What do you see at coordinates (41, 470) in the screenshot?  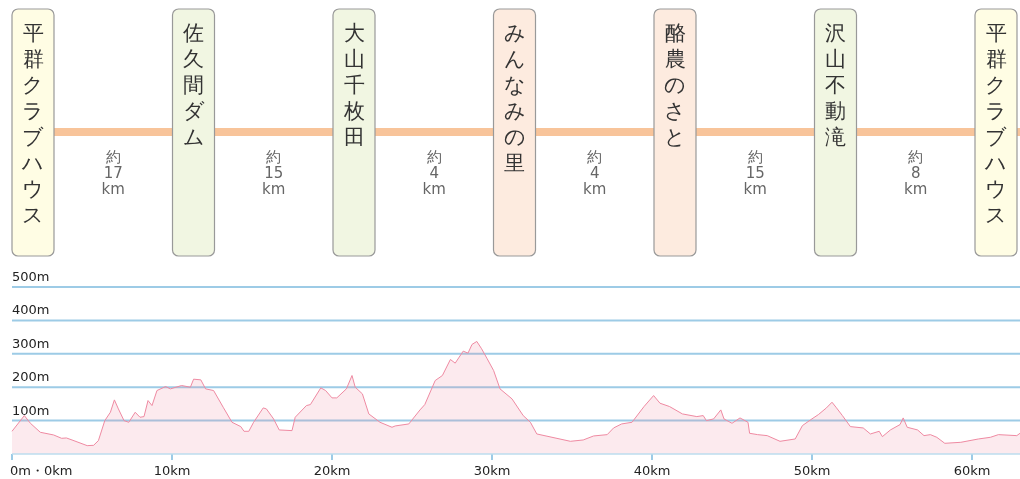 I see `x-tick-label: 0m・0km` at bounding box center [41, 470].